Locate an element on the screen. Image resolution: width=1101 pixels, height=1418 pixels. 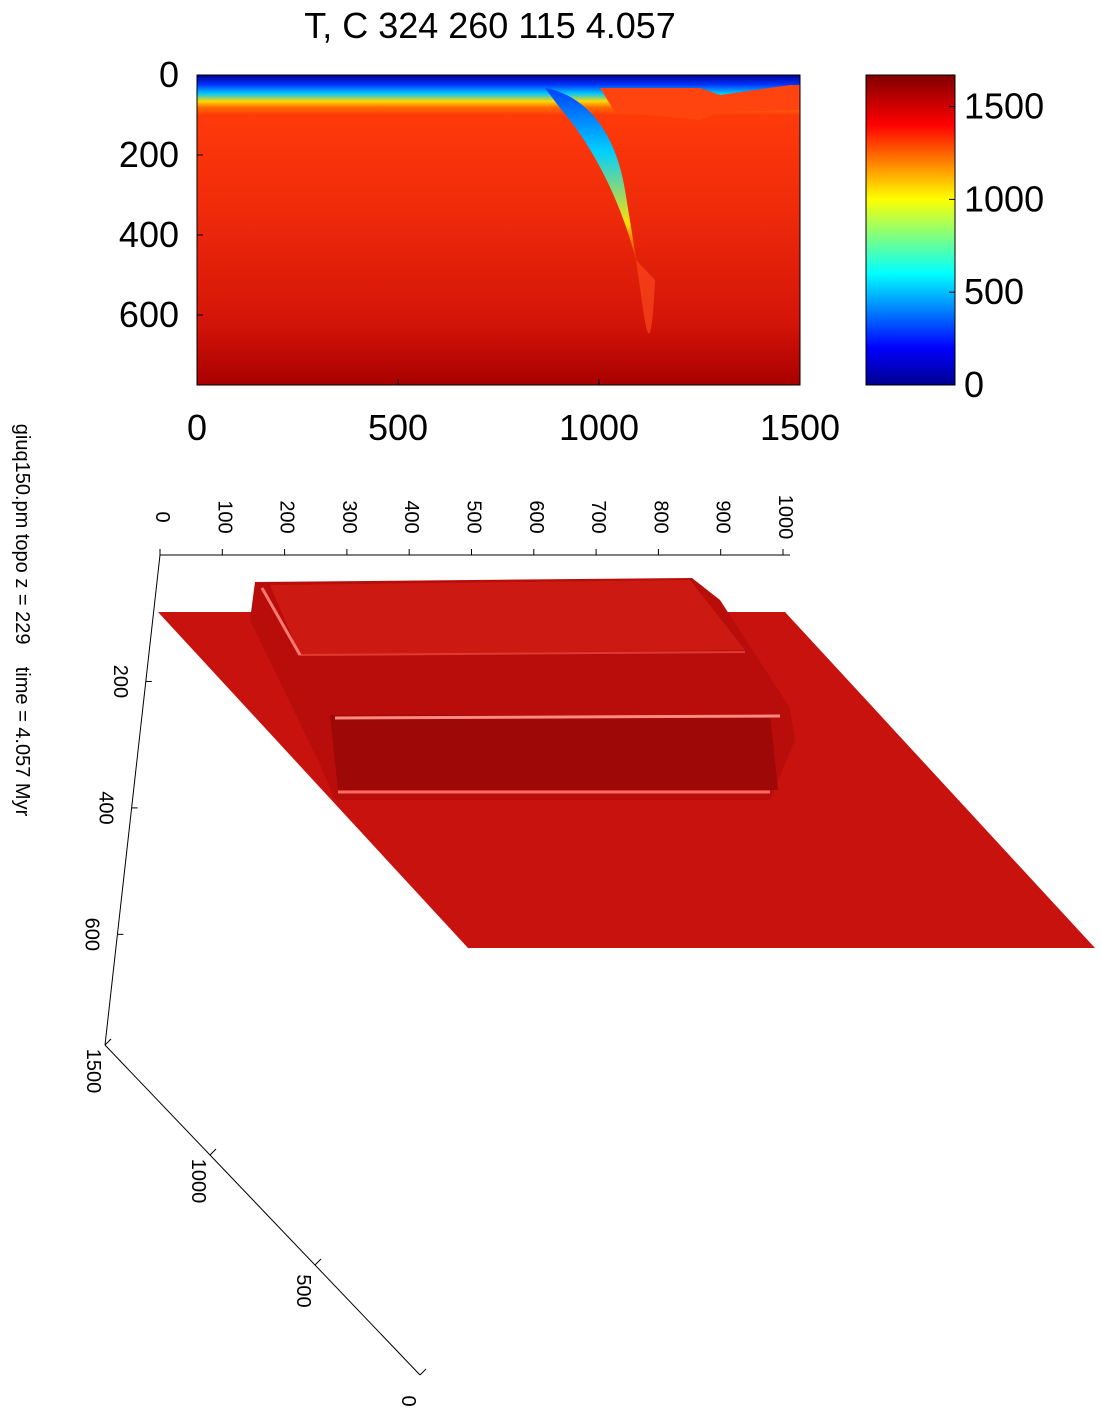
surface-block-top is located at coordinates (507, 617).